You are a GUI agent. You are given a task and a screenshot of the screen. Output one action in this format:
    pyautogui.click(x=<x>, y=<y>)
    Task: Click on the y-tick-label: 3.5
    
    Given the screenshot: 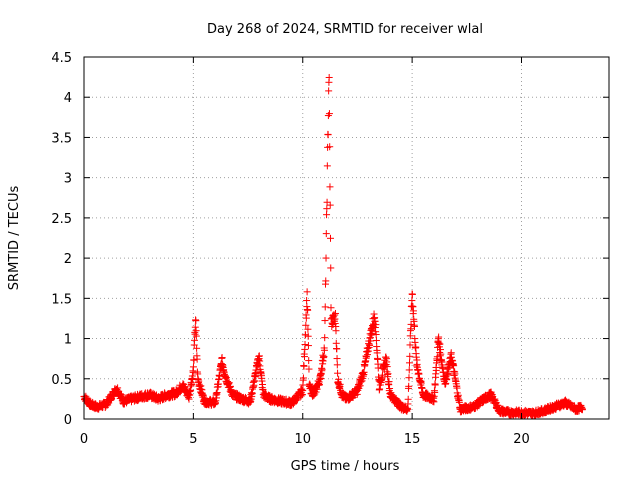 What is the action you would take?
    pyautogui.click(x=61, y=138)
    